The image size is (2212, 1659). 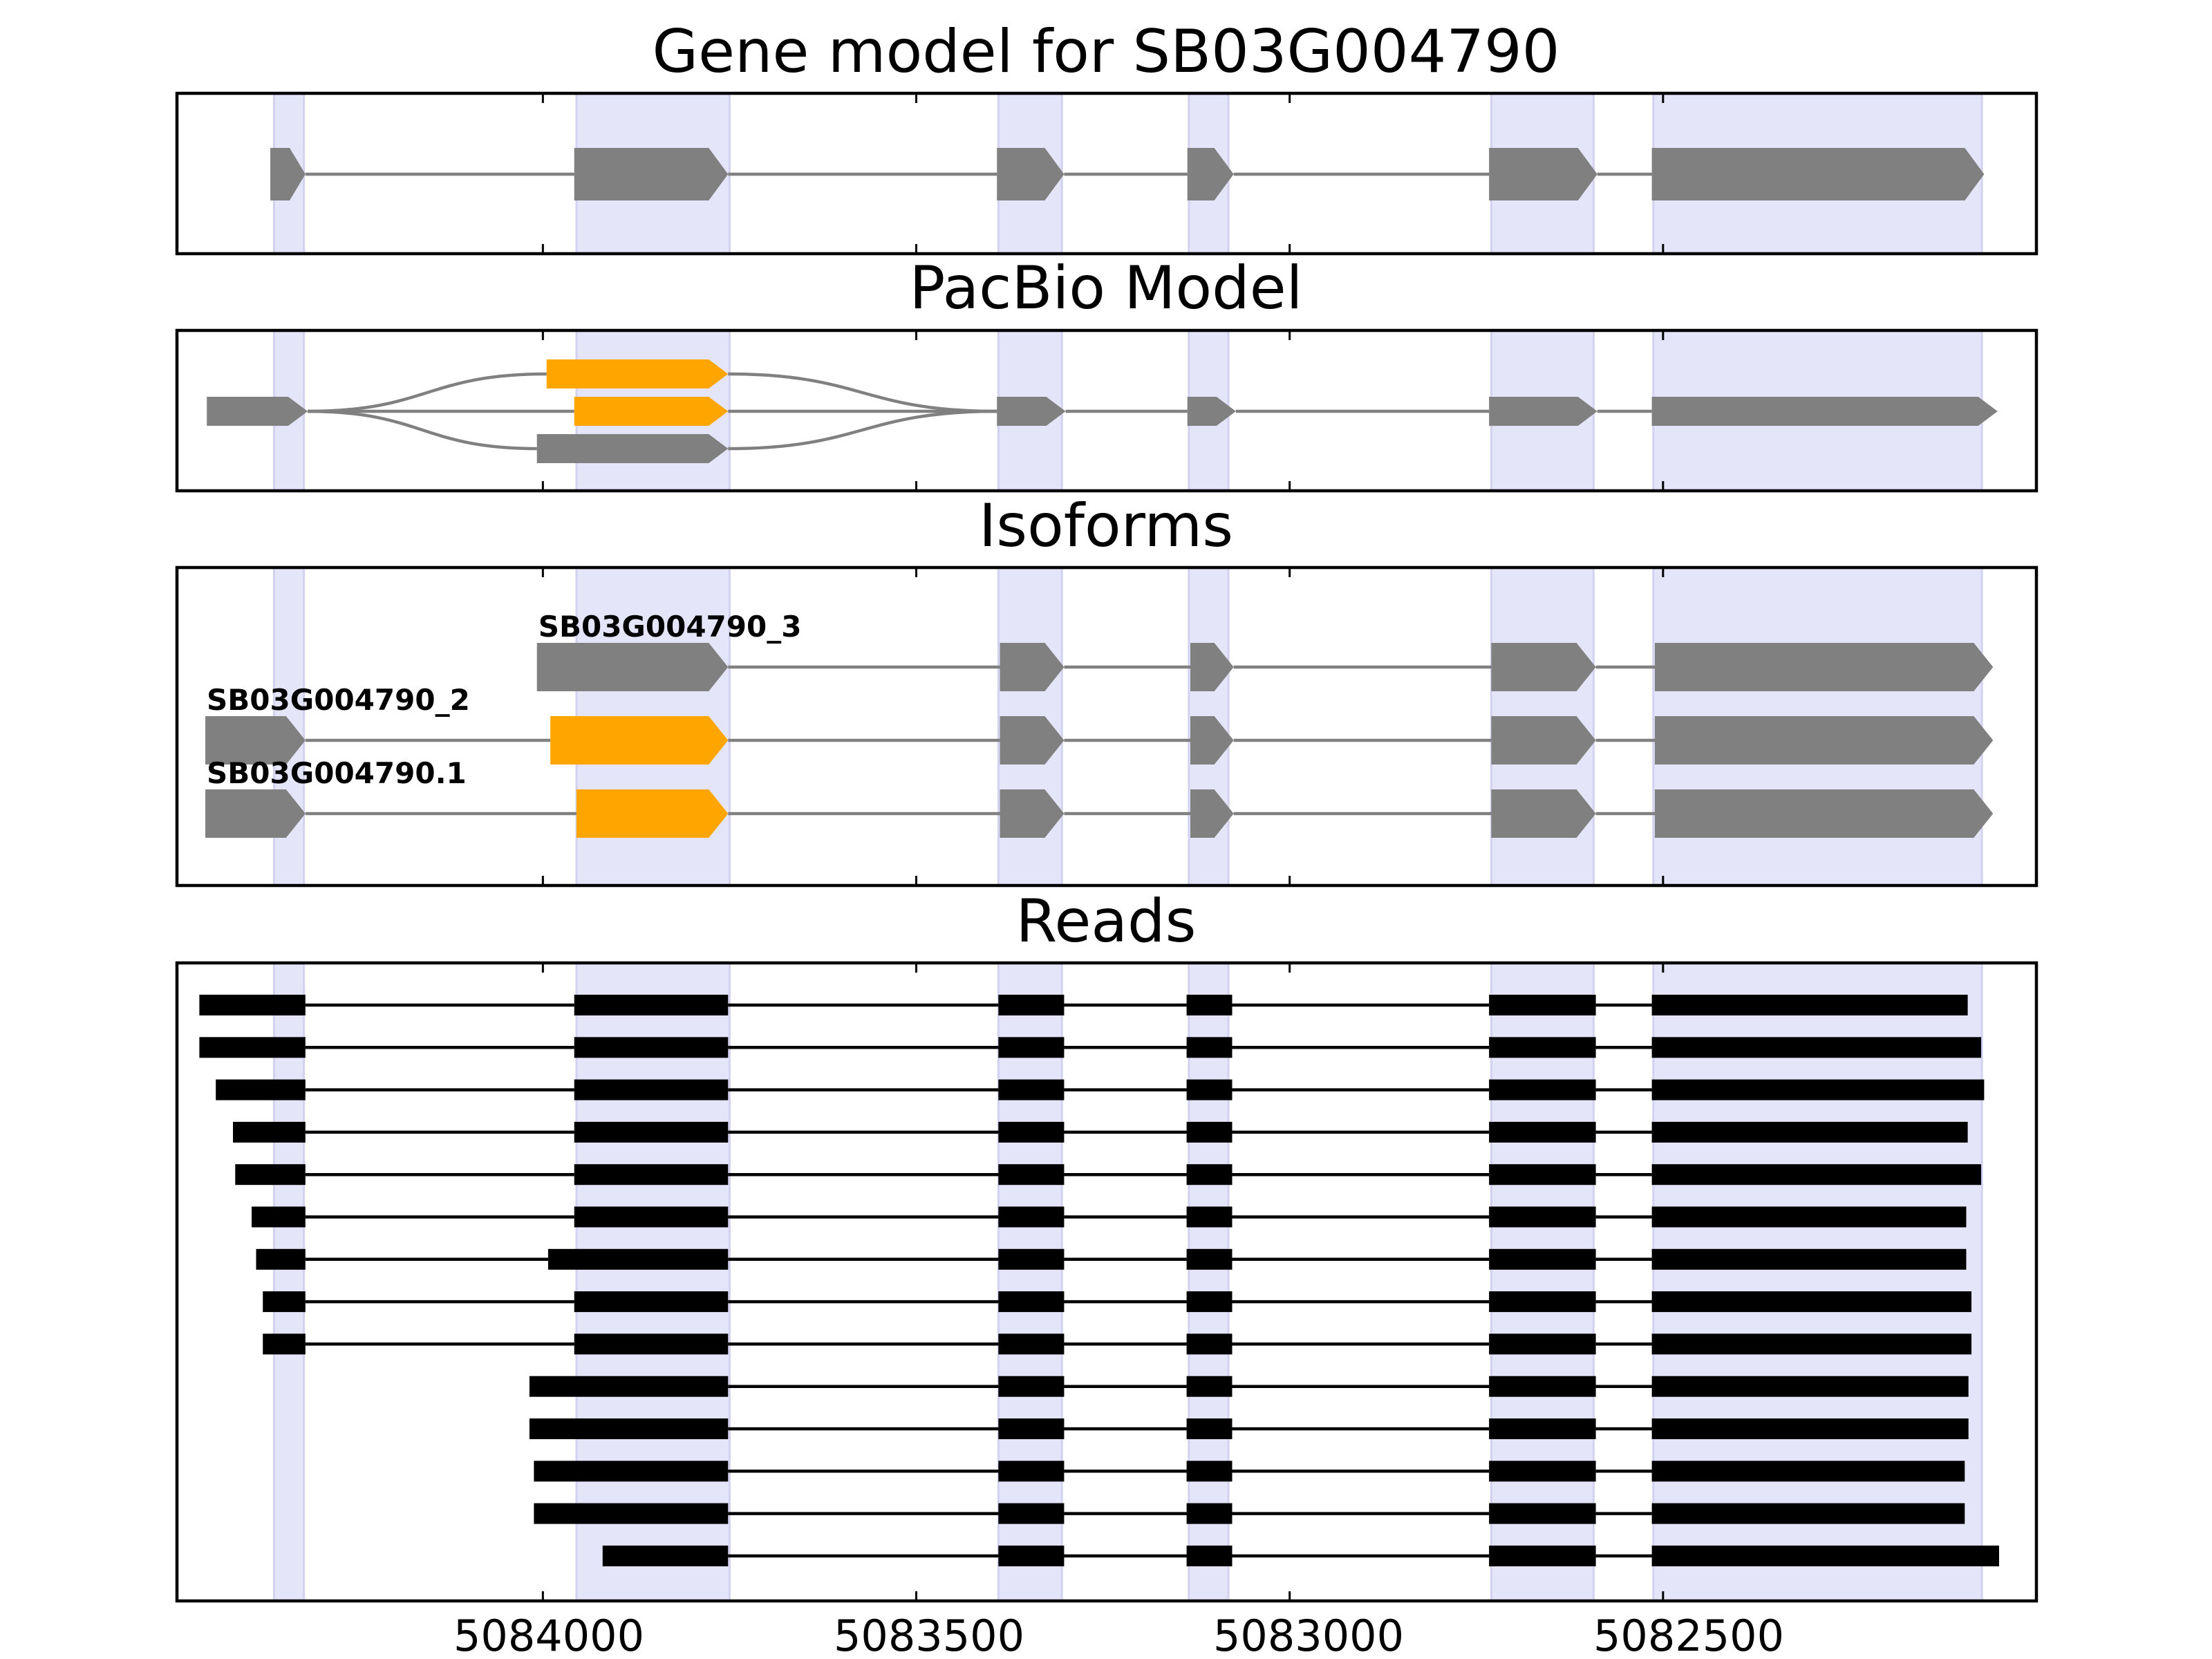 I want to click on x-tick-label: 5084000, so click(x=548, y=1635).